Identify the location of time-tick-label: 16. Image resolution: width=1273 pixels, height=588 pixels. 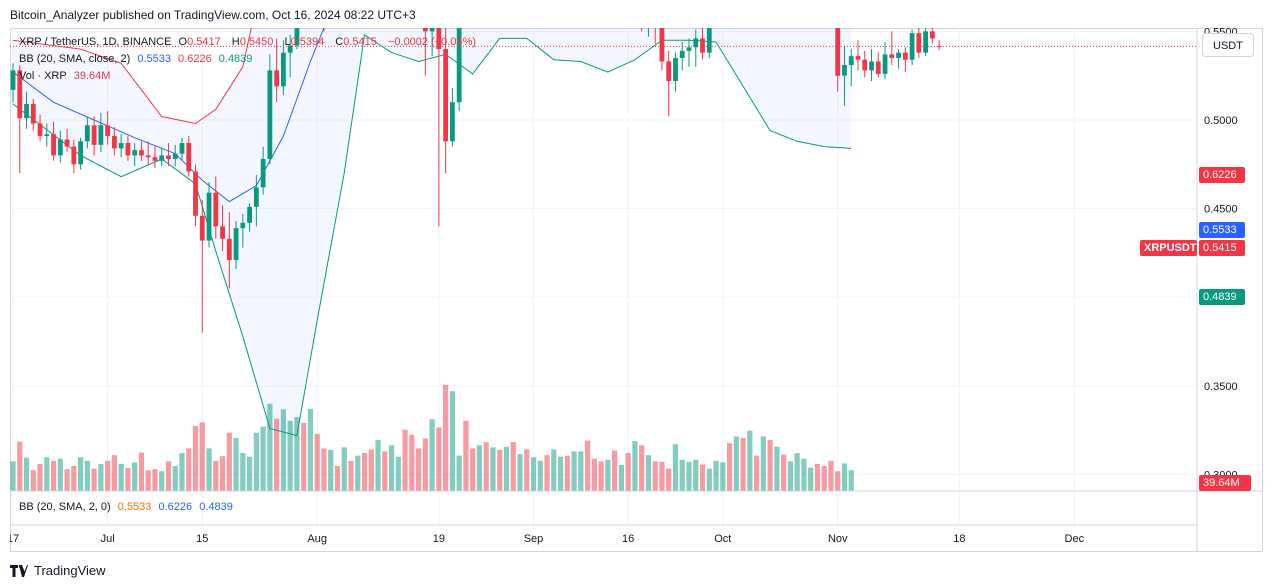
(628, 539).